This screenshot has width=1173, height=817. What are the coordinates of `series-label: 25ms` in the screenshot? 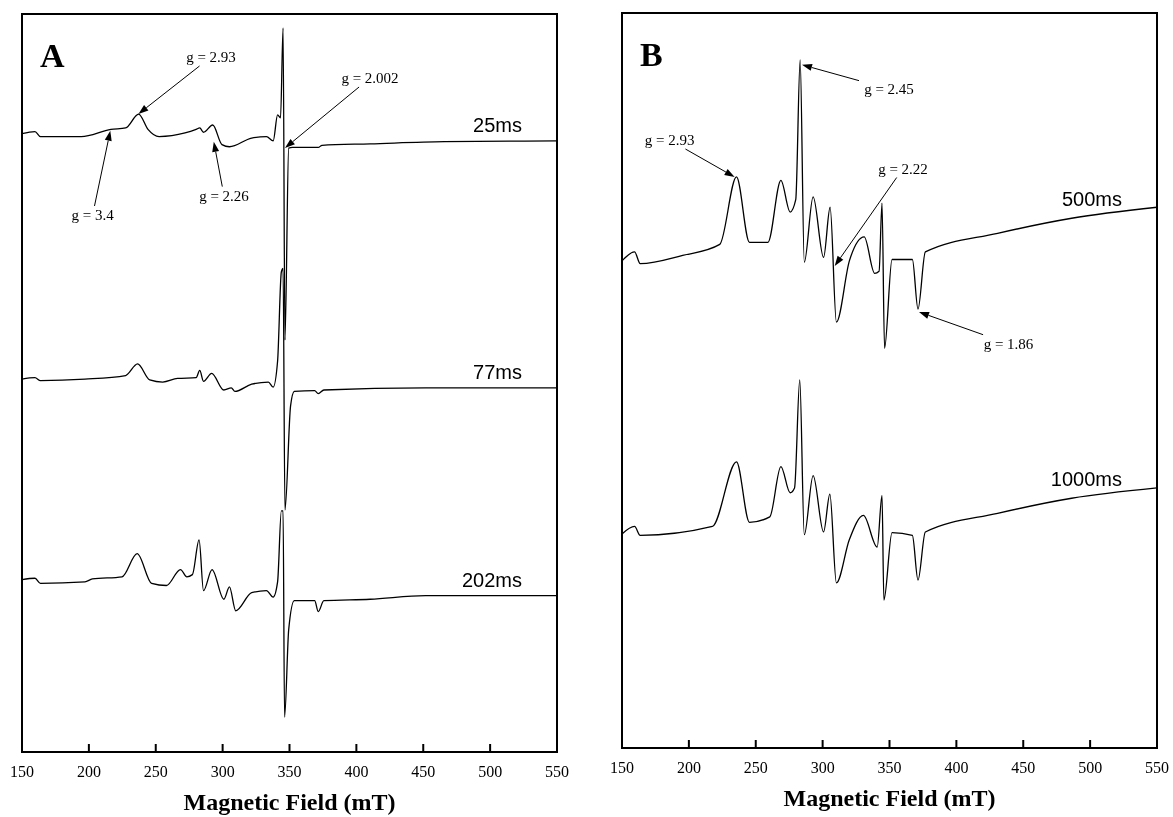 It's located at (497, 125).